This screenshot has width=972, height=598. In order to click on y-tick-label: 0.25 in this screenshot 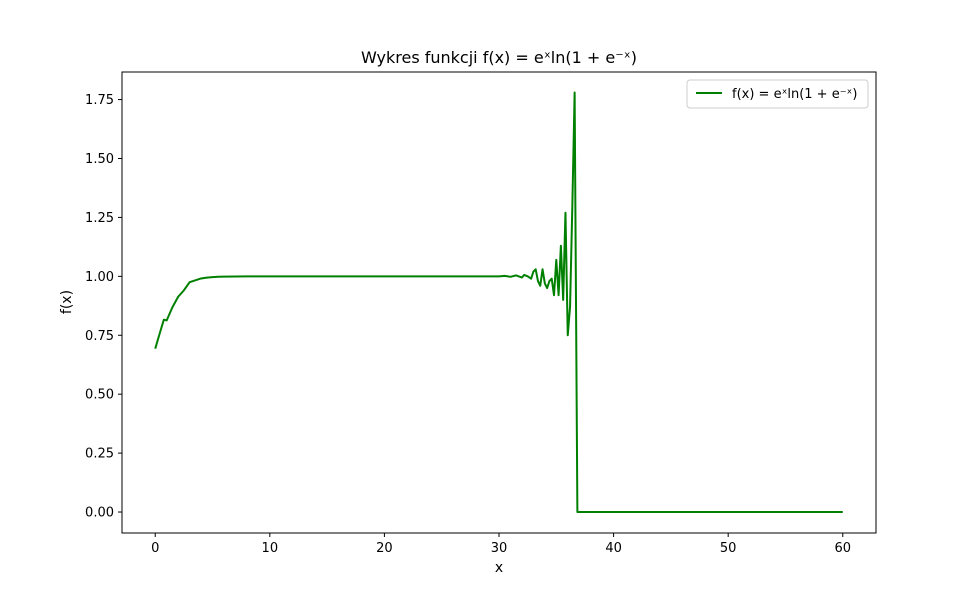, I will do `click(99, 454)`.